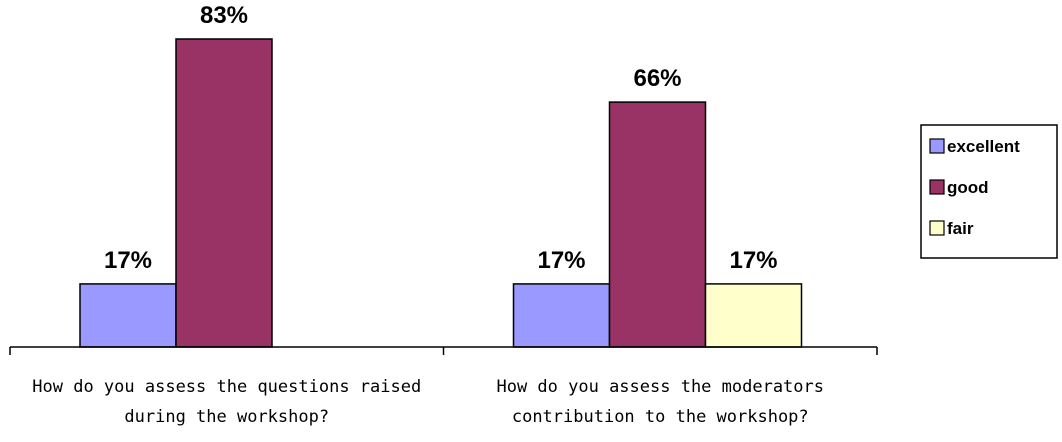 The image size is (1062, 442). I want to click on data-label-excellent-1: 17%, so click(128, 260).